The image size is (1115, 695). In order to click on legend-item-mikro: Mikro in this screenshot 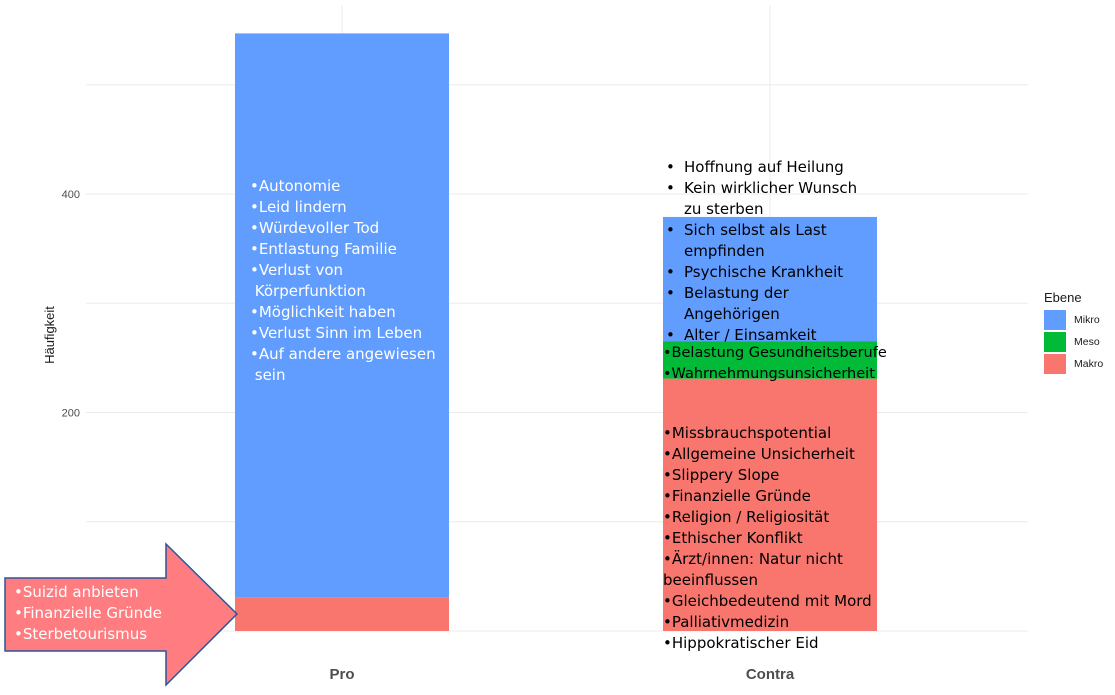, I will do `click(1073, 320)`.